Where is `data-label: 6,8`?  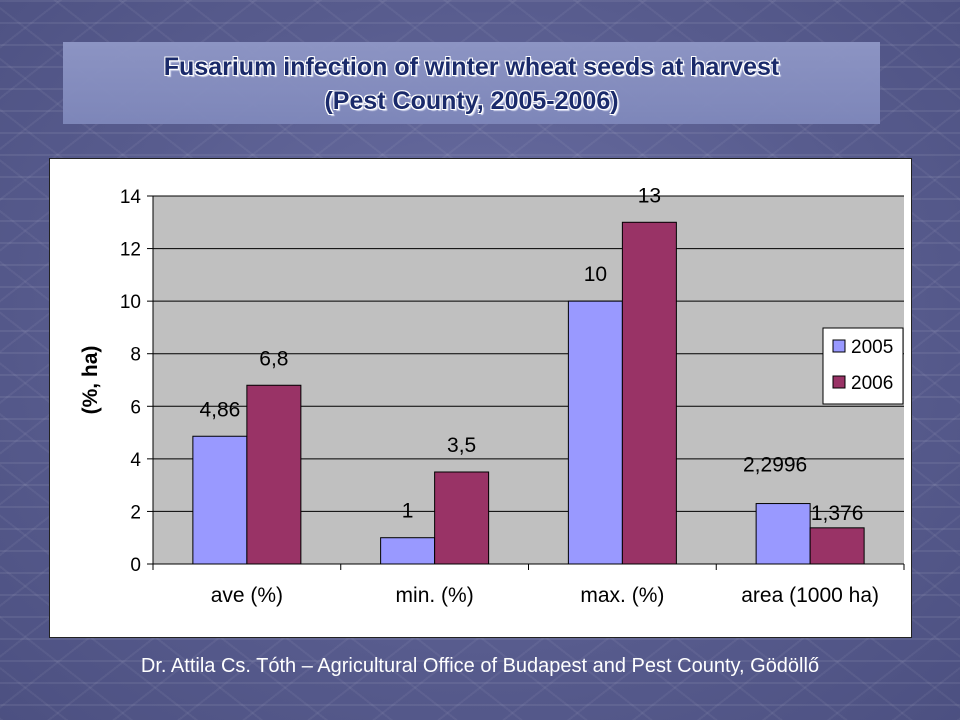
data-label: 6,8 is located at coordinates (273, 358).